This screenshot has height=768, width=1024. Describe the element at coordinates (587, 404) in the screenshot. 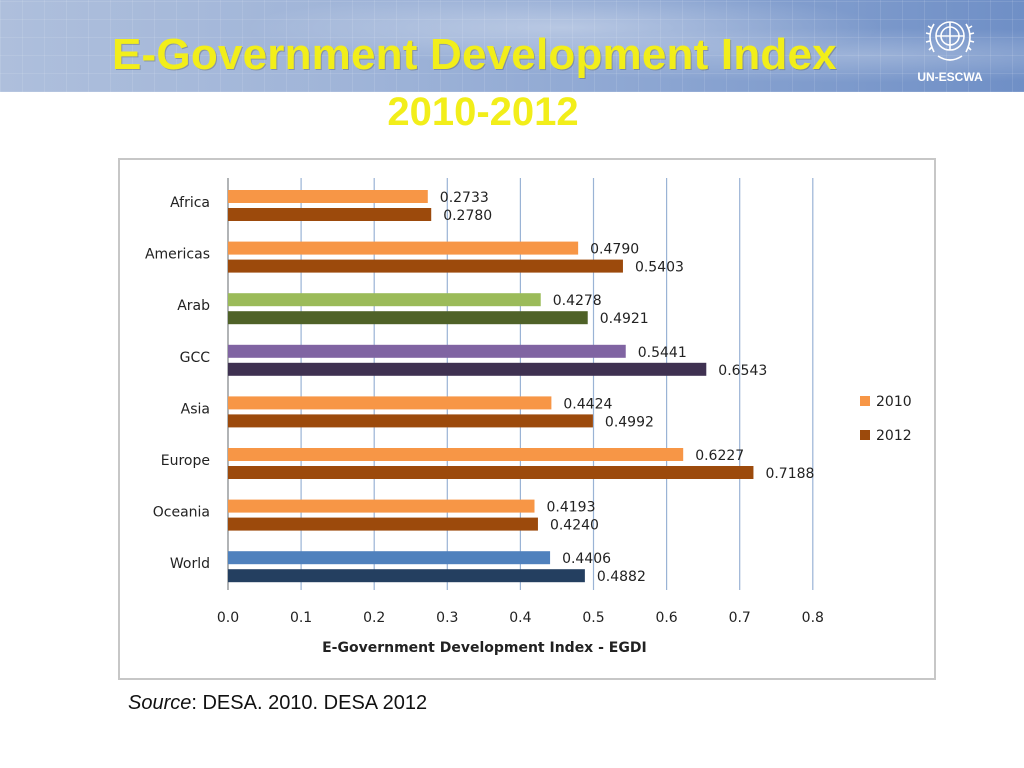

I see `data-label: 0.4424` at that location.